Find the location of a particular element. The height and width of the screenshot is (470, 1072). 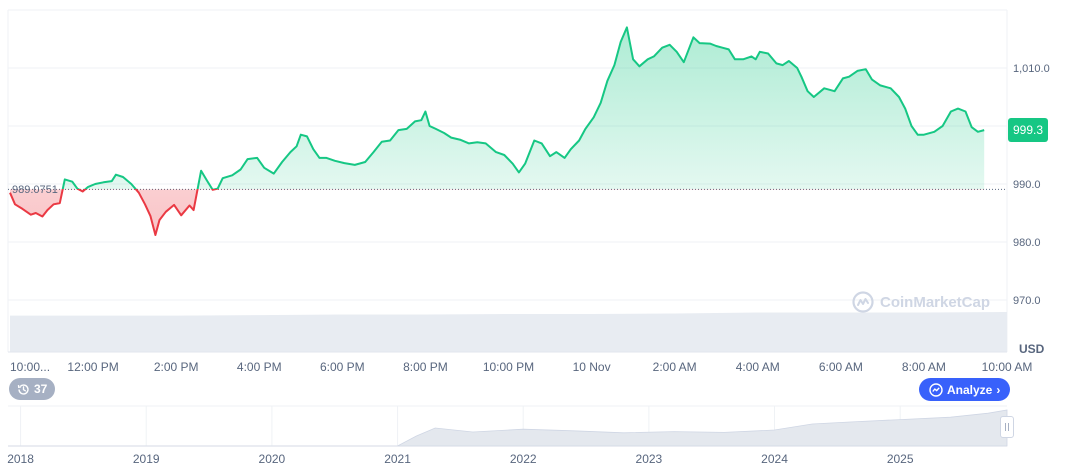

baseline-label: 989.0751 is located at coordinates (35, 190).